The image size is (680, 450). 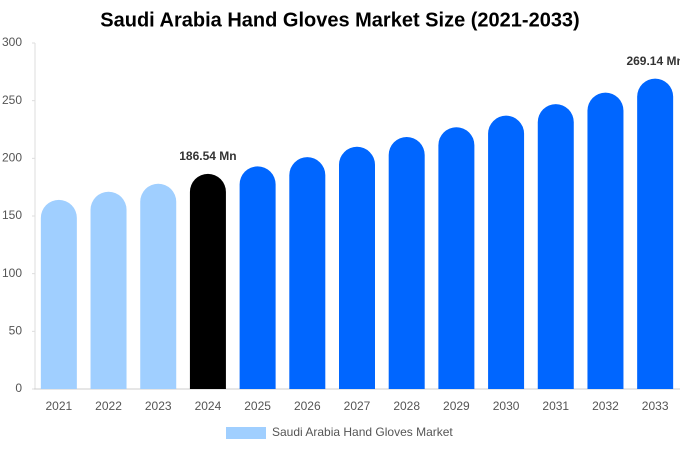 I want to click on value-label: 269.14 Mn, so click(x=653, y=61).